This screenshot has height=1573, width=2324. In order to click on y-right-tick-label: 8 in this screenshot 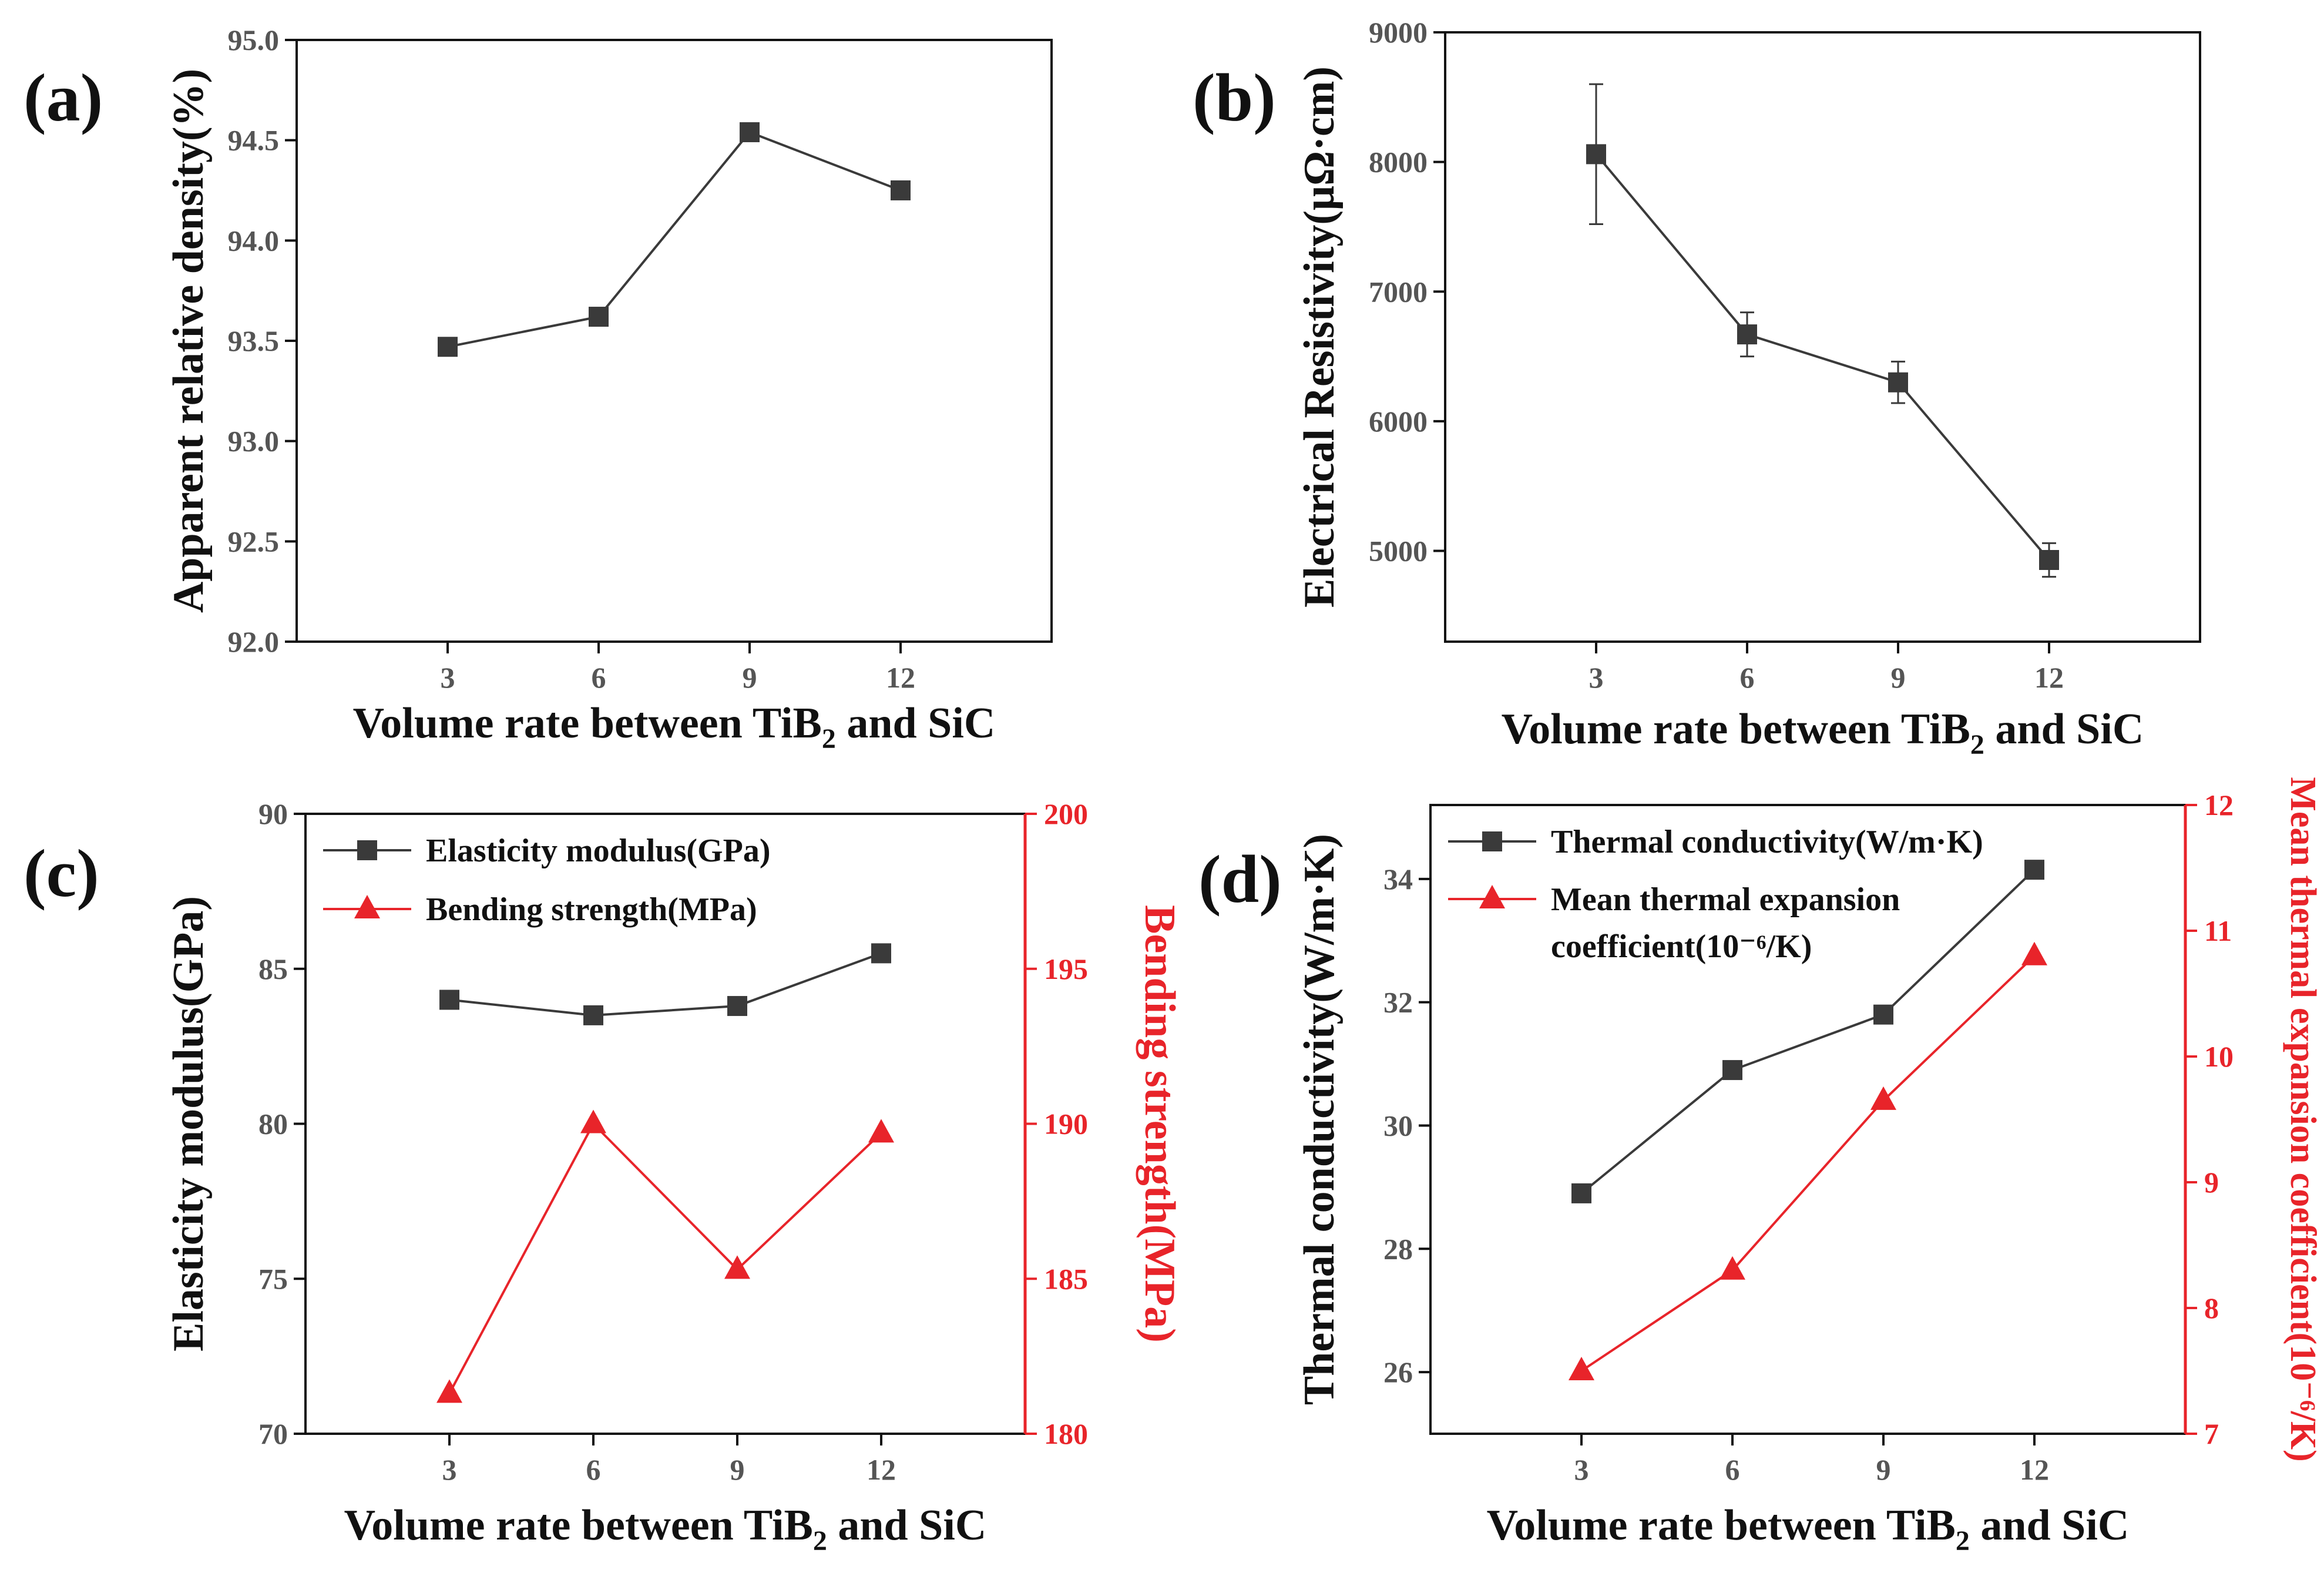, I will do `click(2211, 1308)`.